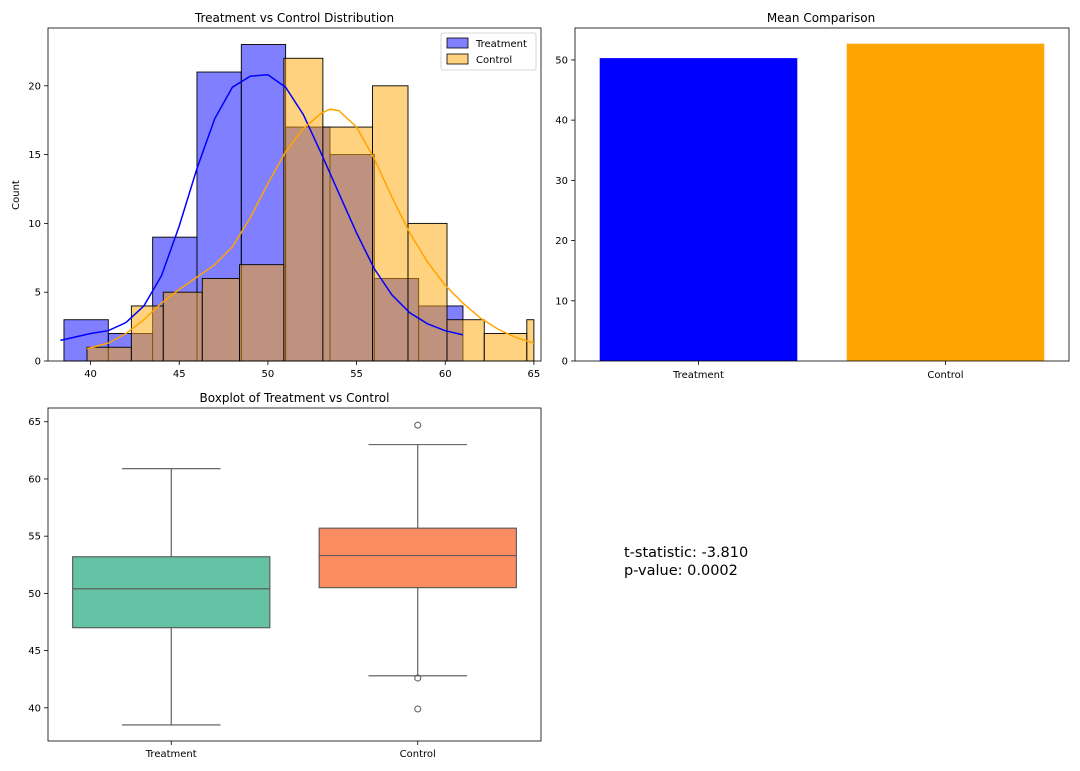 This screenshot has height=771, width=1080. Describe the element at coordinates (698, 210) in the screenshot. I see `bar-treatment` at that location.